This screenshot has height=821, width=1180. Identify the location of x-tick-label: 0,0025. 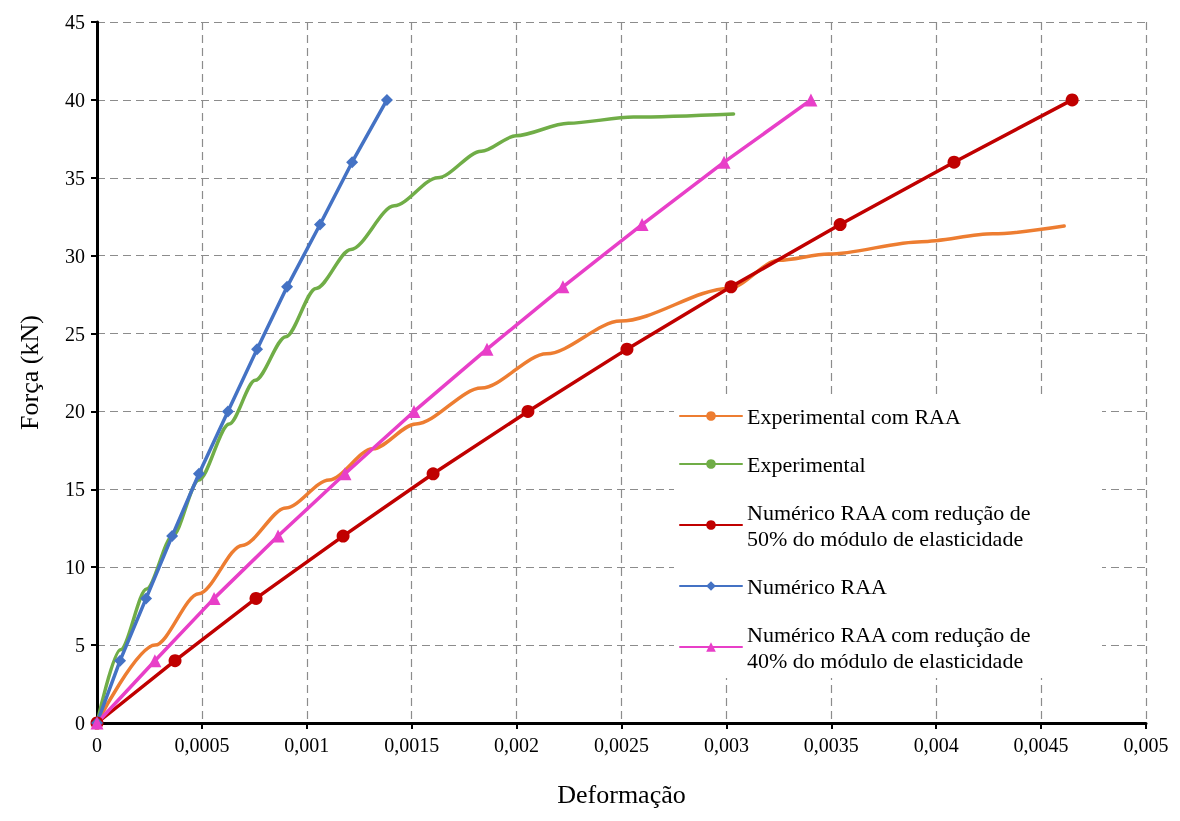
(621, 745).